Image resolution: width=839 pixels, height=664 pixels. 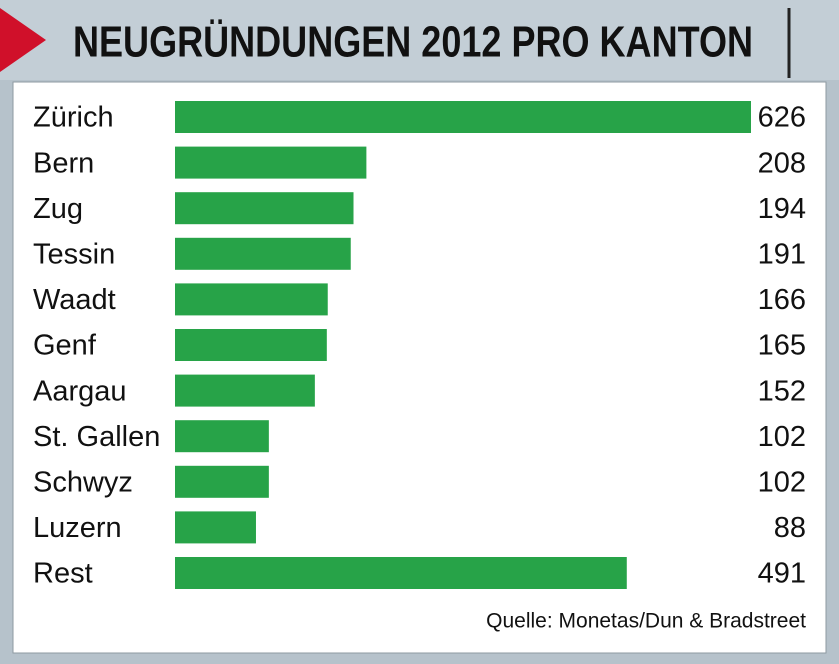 I want to click on category-label: Tessin, so click(x=74, y=254).